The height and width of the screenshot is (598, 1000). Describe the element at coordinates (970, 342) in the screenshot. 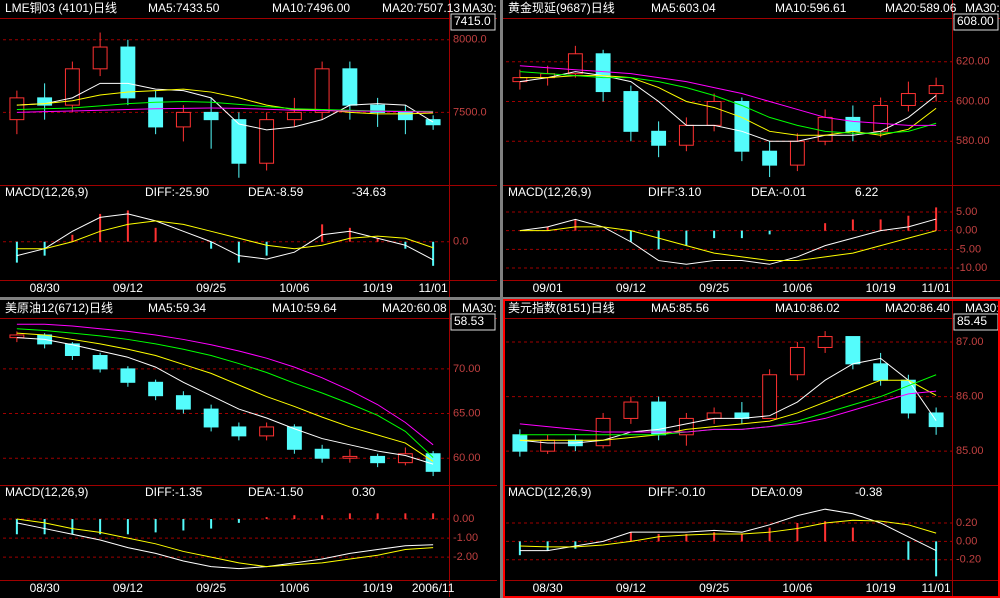

I see `y-tick-label: 87.00` at that location.